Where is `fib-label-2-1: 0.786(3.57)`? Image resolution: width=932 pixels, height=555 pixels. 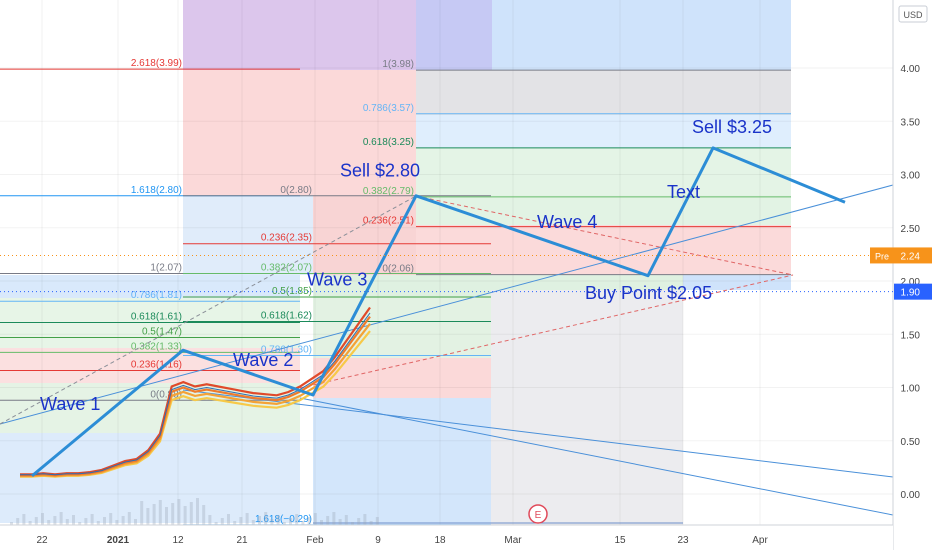 fib-label-2-1: 0.786(3.57) is located at coordinates (388, 108).